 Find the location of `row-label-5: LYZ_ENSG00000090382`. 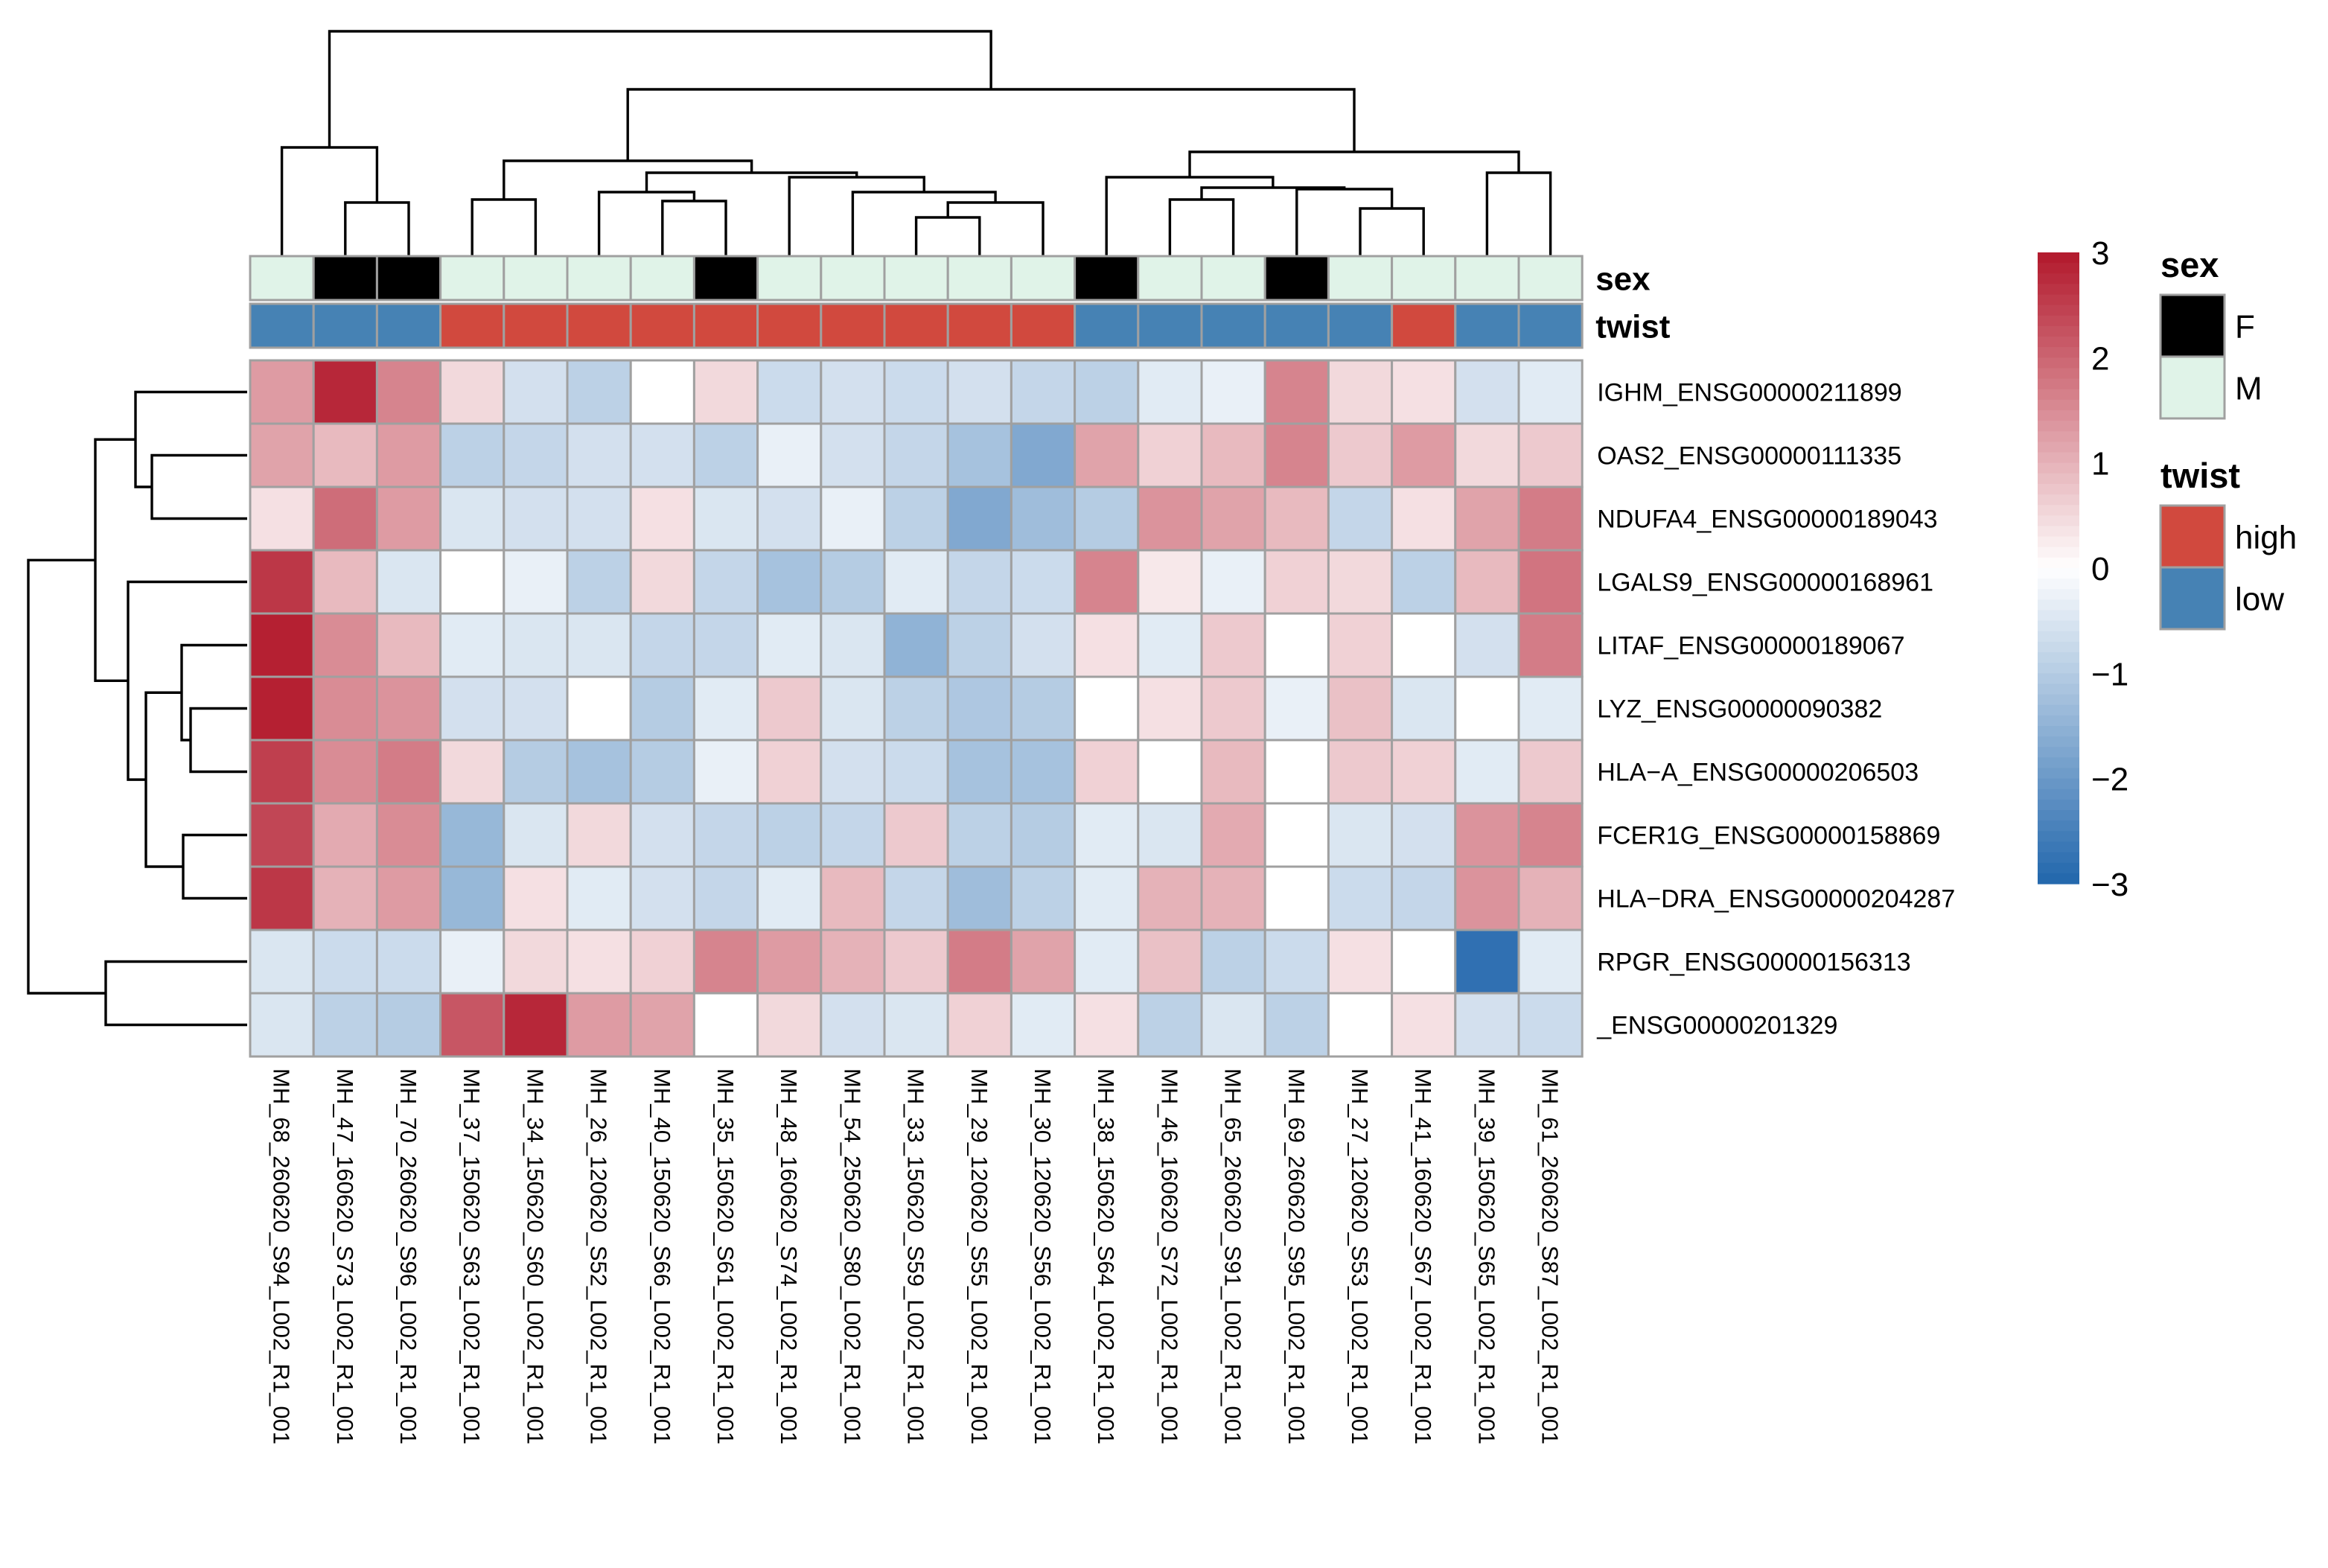

row-label-5: LYZ_ENSG00000090382 is located at coordinates (1739, 709).